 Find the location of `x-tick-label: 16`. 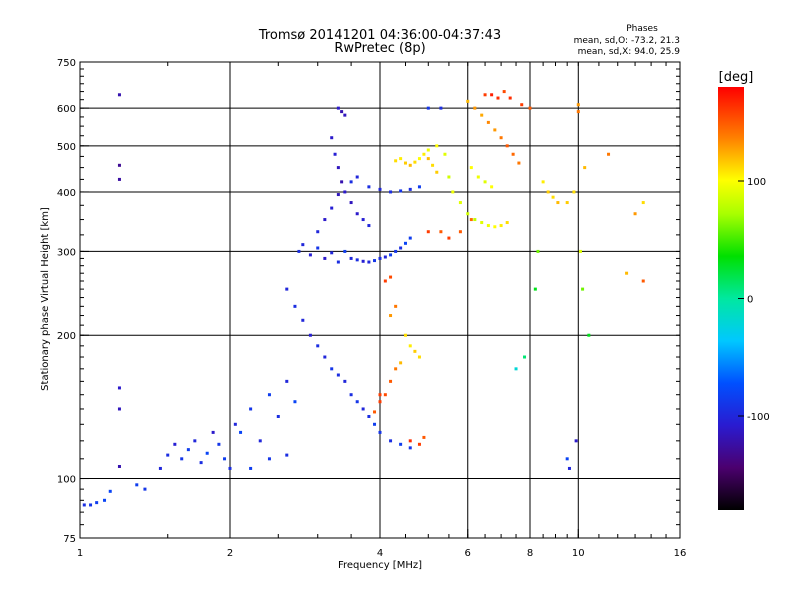

x-tick-label: 16 is located at coordinates (680, 553).